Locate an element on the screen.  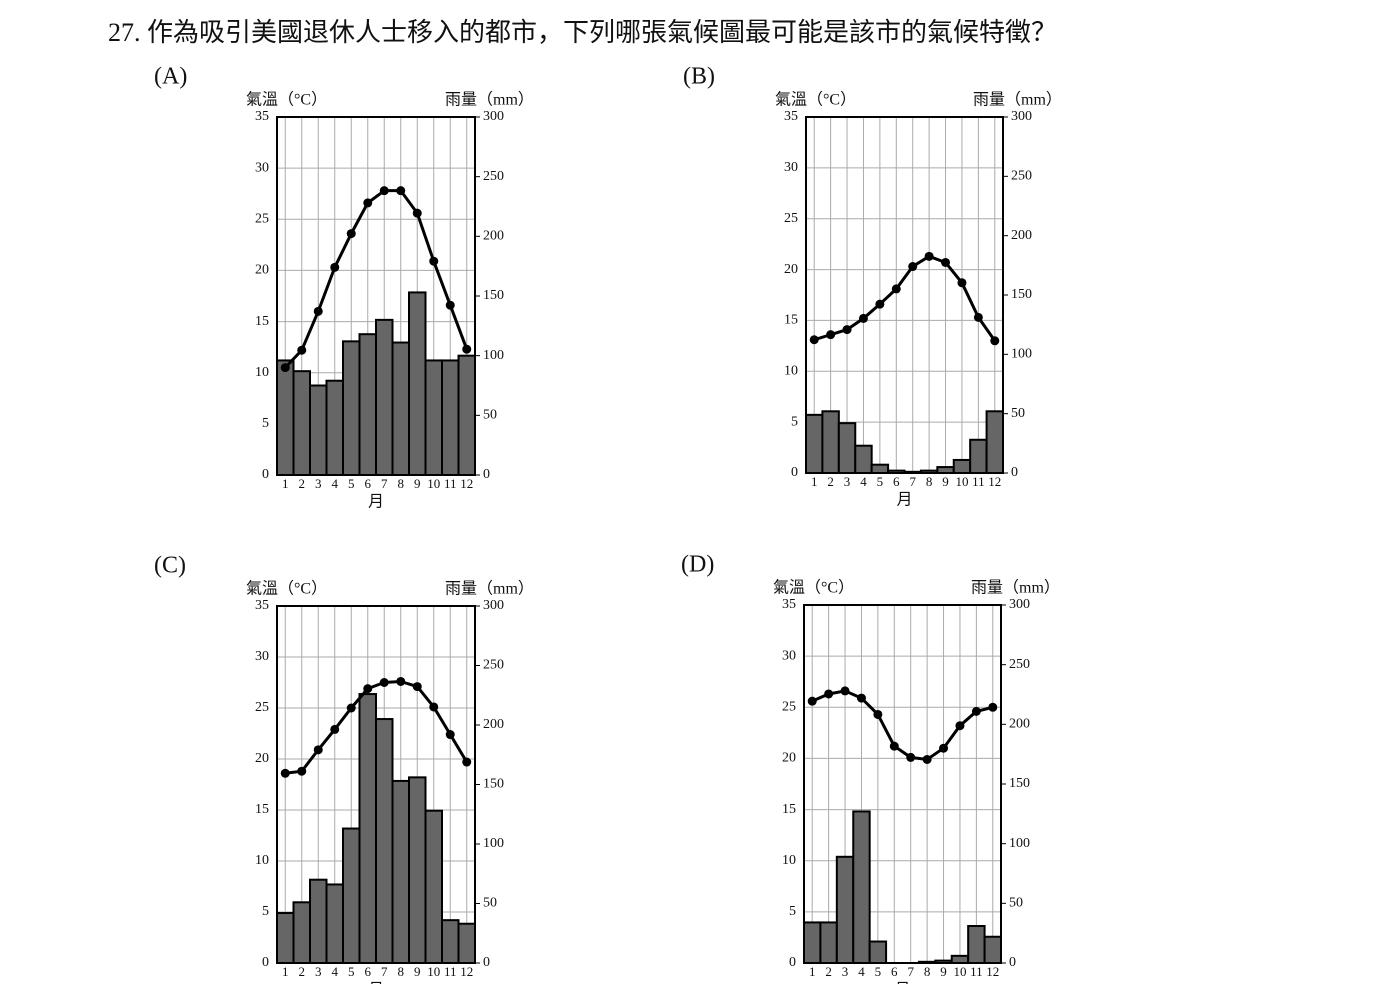
x-tick-label: 2 is located at coordinates (828, 971).